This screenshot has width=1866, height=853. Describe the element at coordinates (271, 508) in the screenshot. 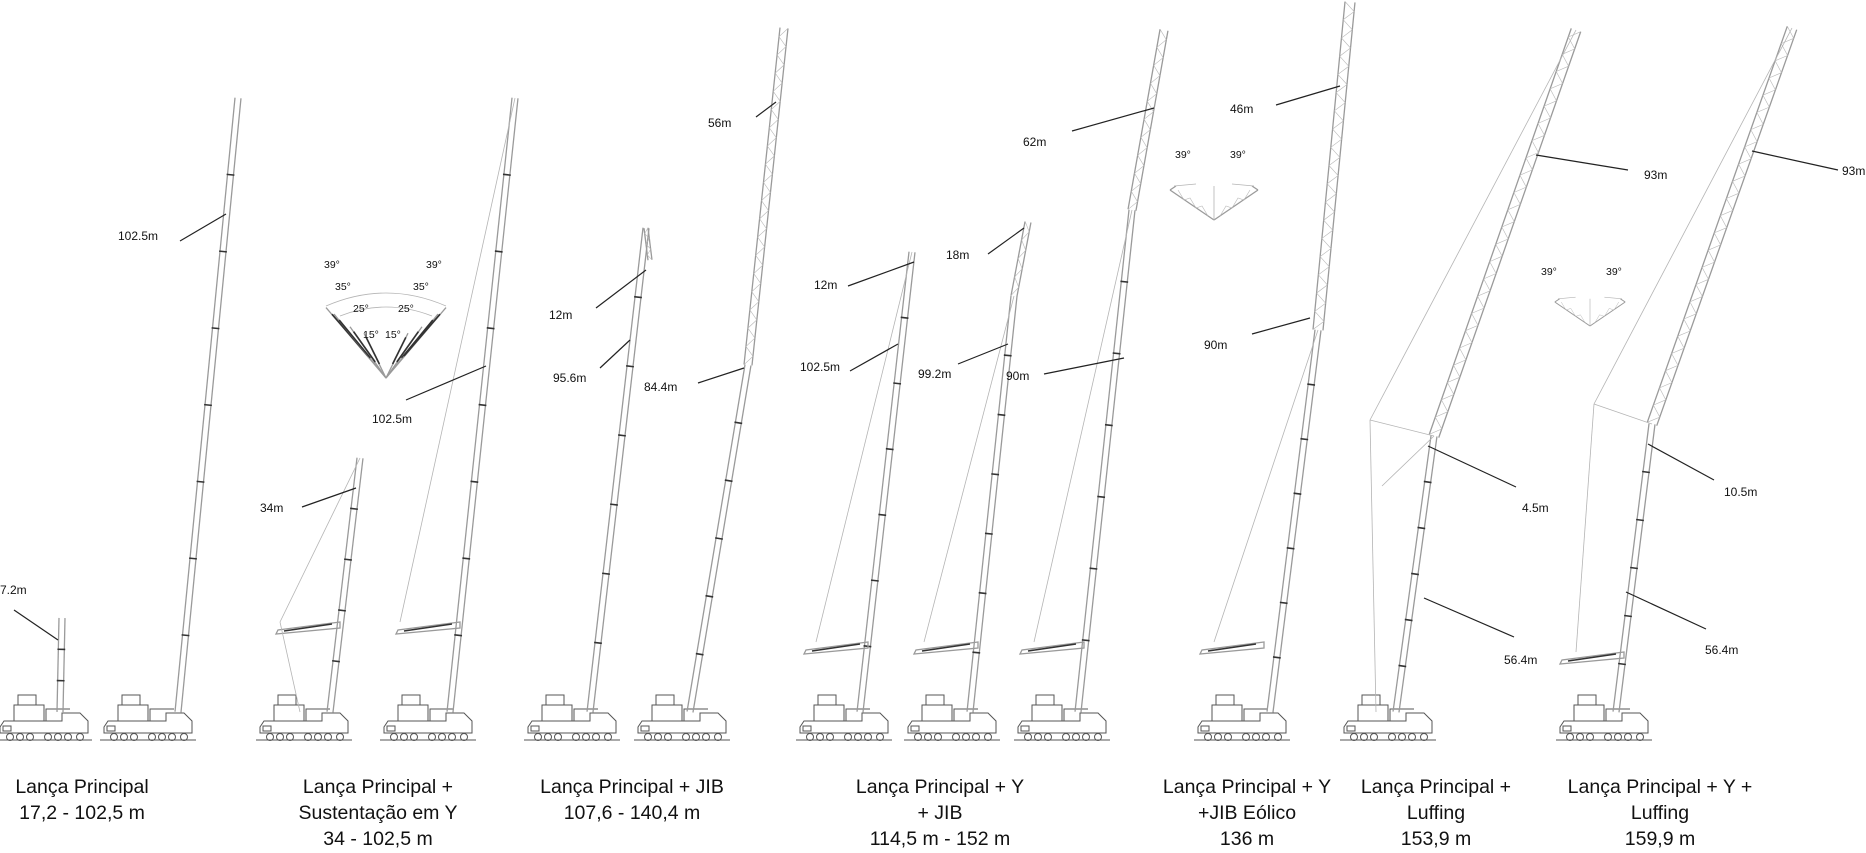

I see `dimension-label: 34m` at that location.